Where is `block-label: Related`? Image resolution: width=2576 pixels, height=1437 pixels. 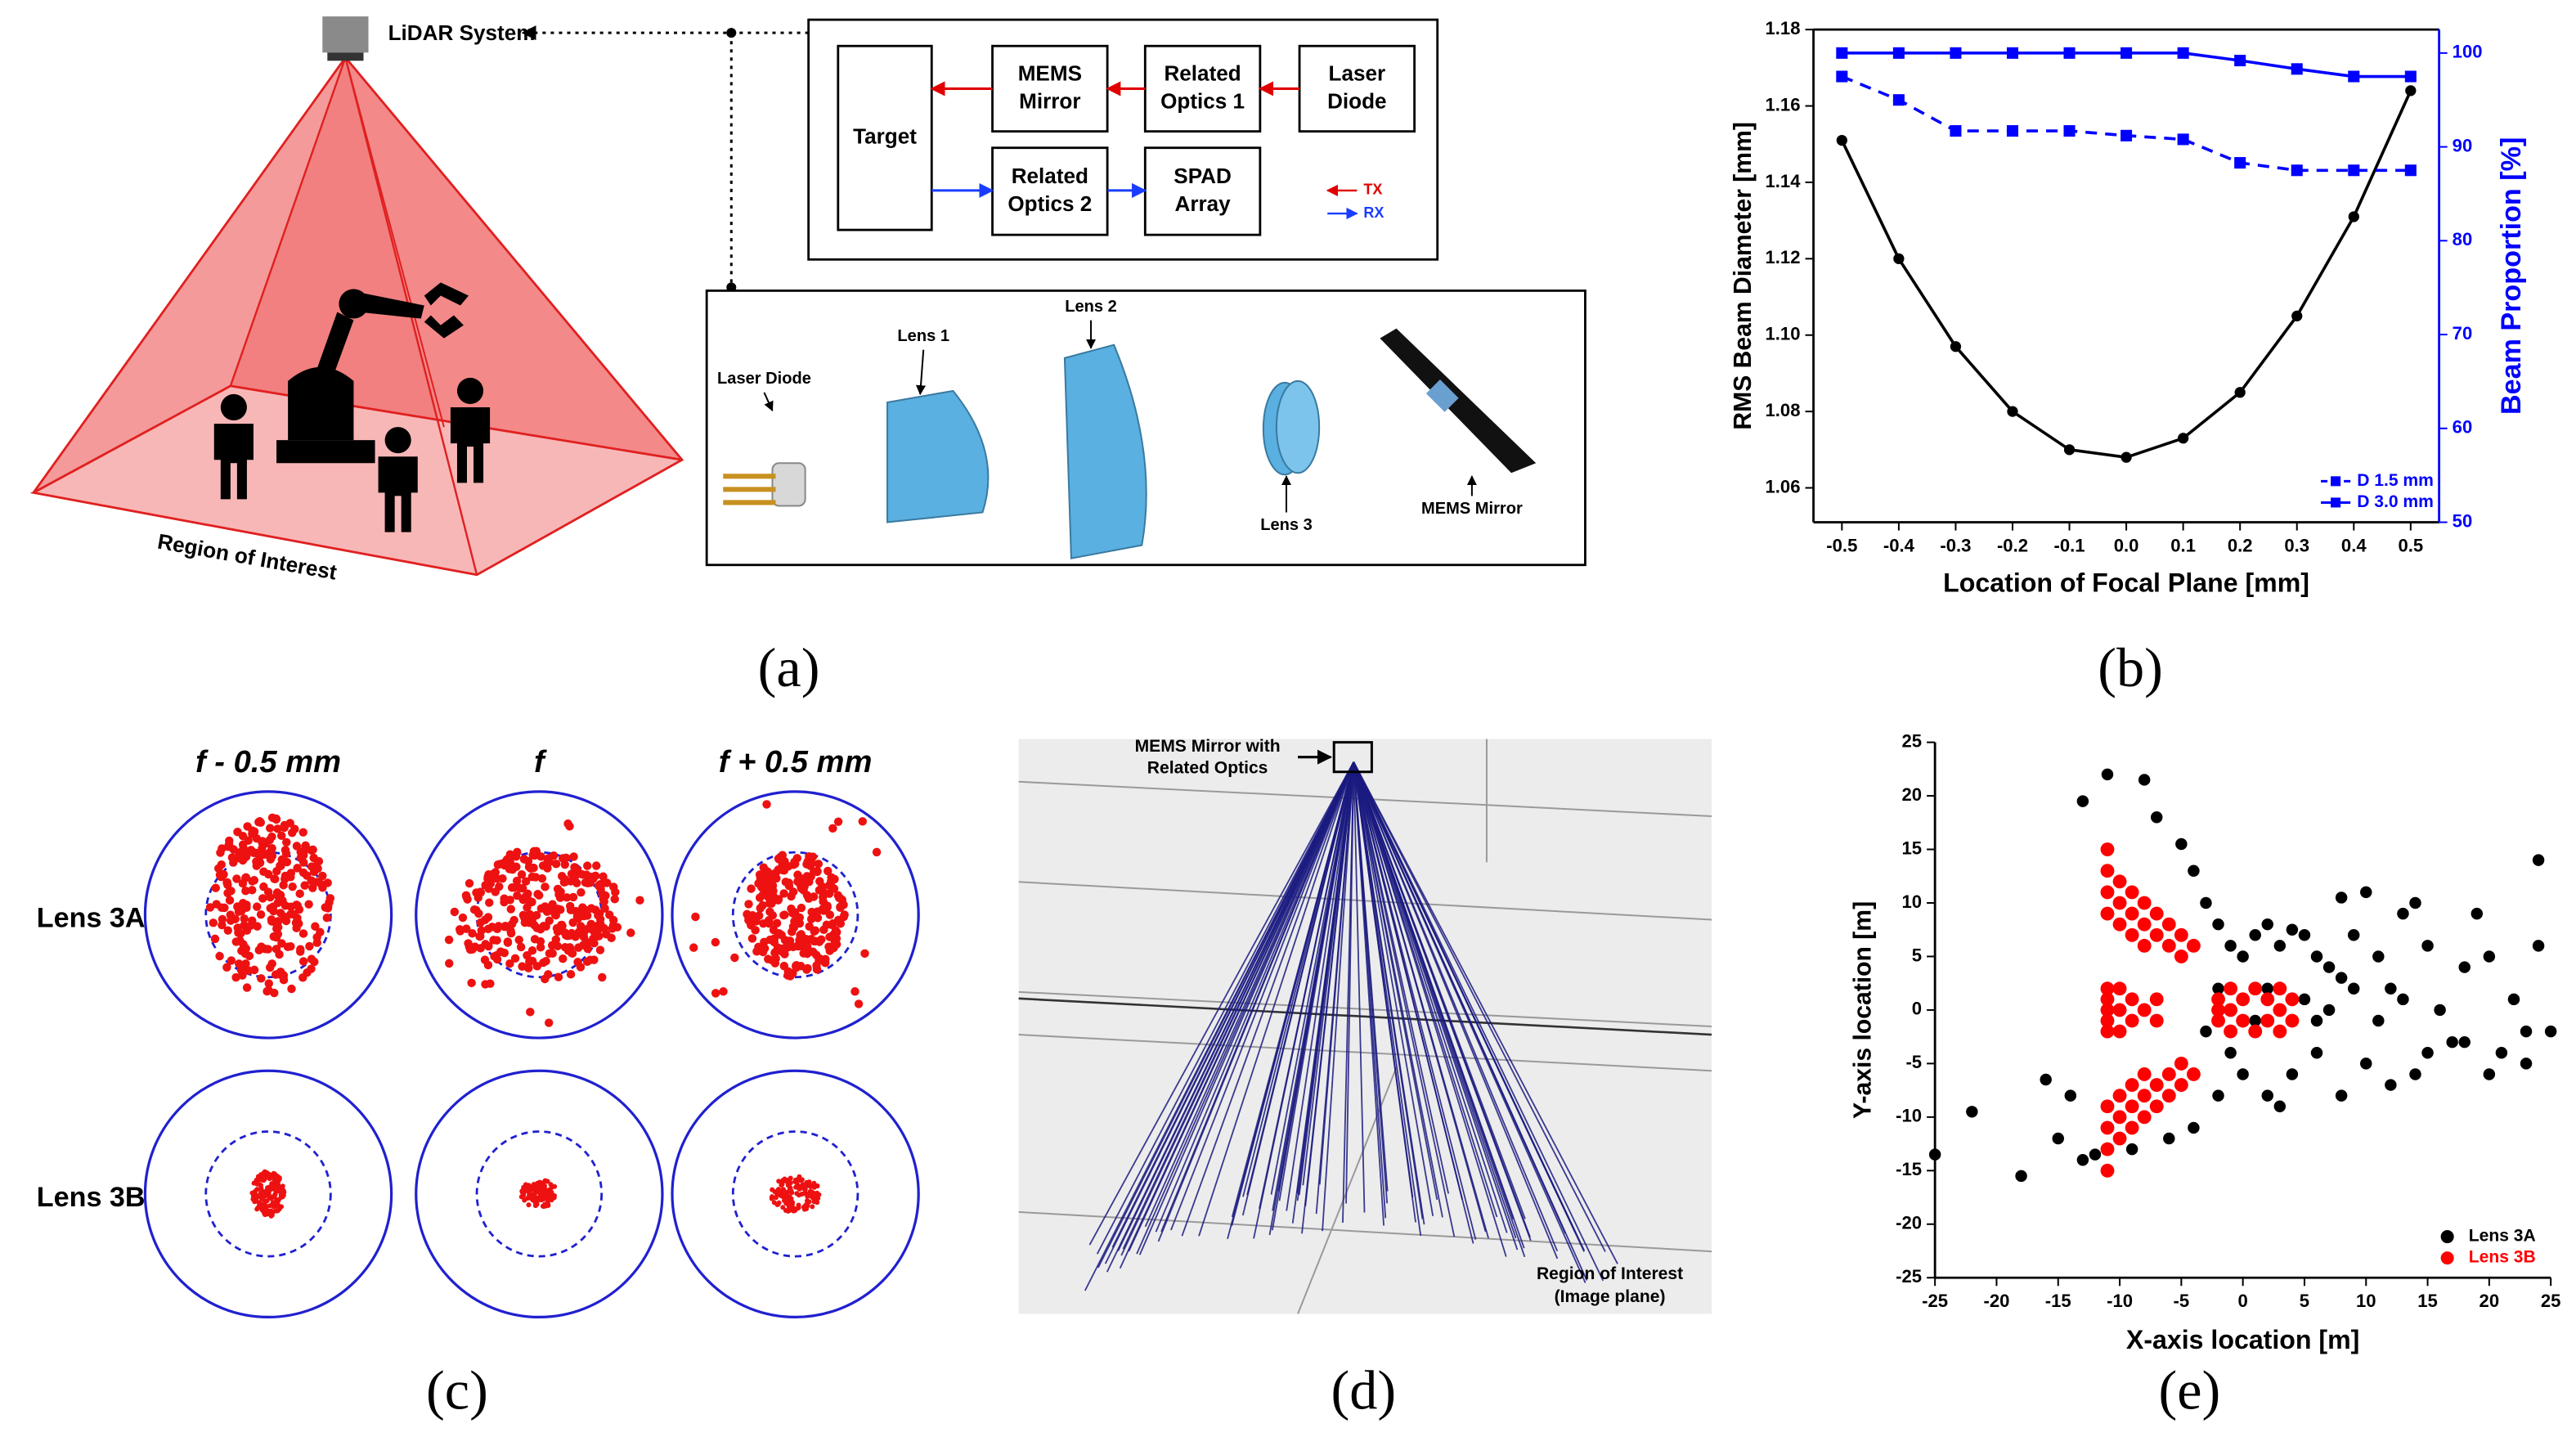
block-label: Related is located at coordinates (1050, 176).